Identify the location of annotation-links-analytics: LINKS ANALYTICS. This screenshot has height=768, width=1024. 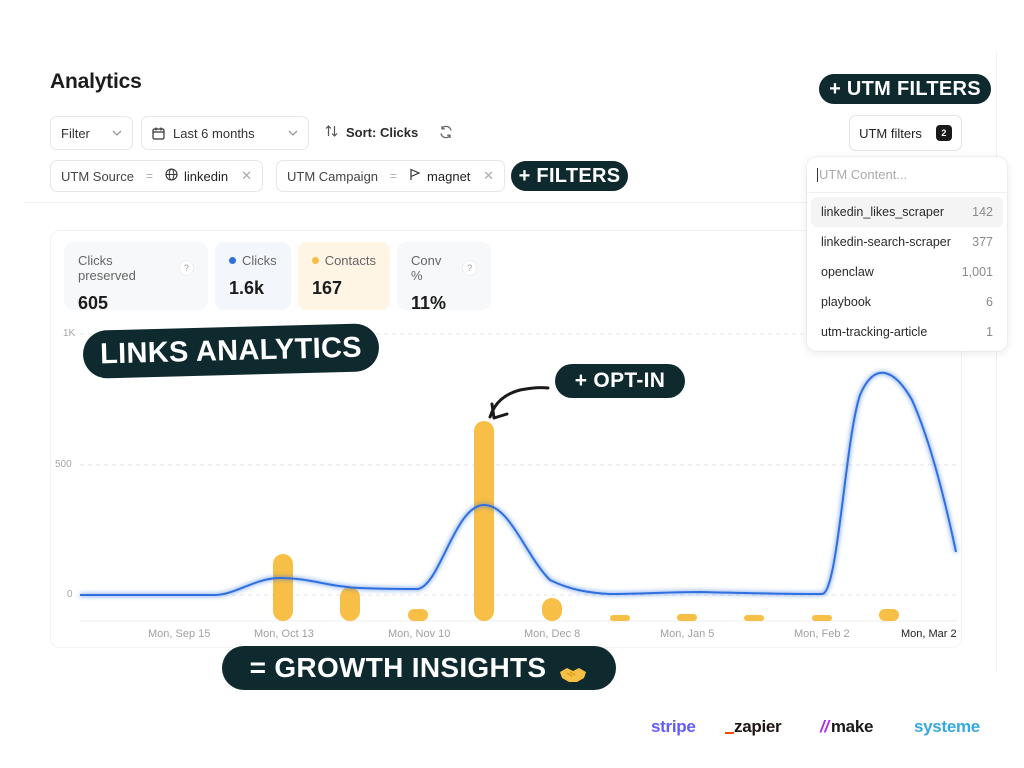
(231, 351).